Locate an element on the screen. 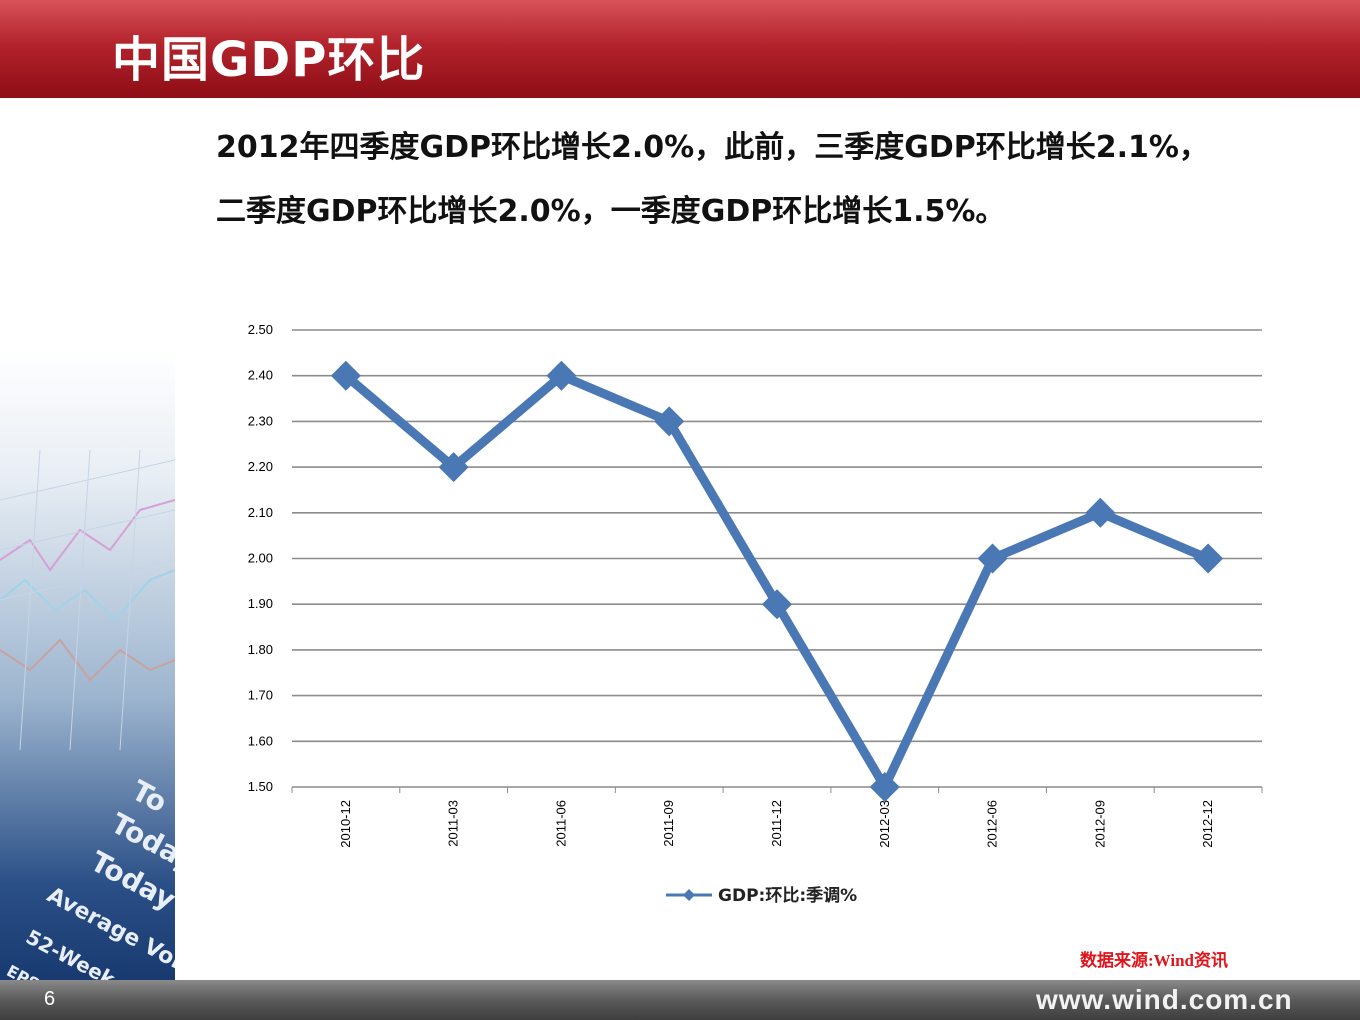  x-tick-label: 2010-12 is located at coordinates (345, 824).